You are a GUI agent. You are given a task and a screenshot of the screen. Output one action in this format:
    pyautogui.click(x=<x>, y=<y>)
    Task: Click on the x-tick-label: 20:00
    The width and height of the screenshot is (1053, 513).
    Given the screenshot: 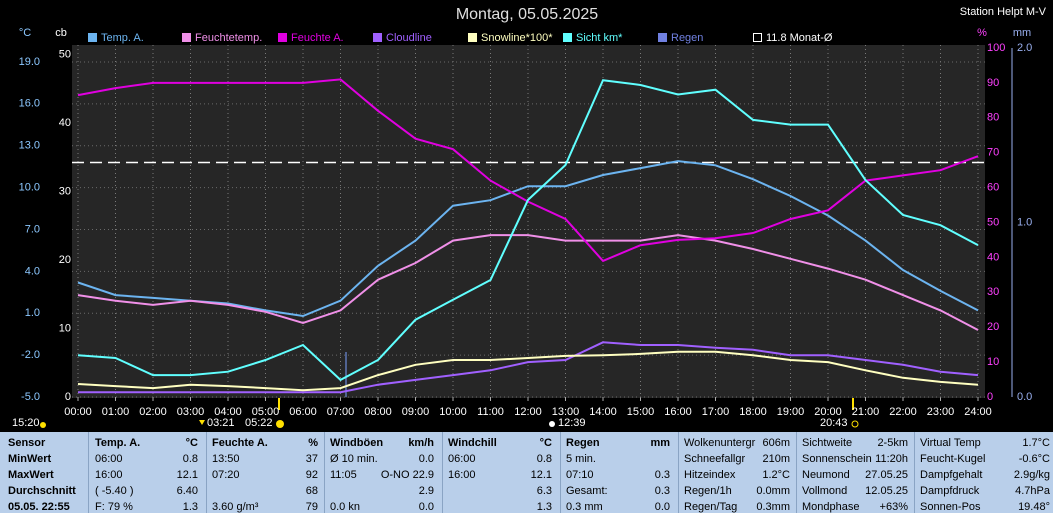 What is the action you would take?
    pyautogui.click(x=828, y=412)
    